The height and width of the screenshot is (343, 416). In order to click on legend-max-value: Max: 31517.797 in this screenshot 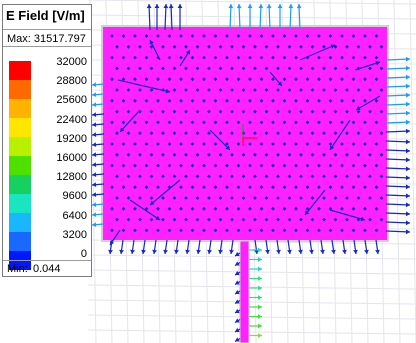, I will do `click(47, 38)`.